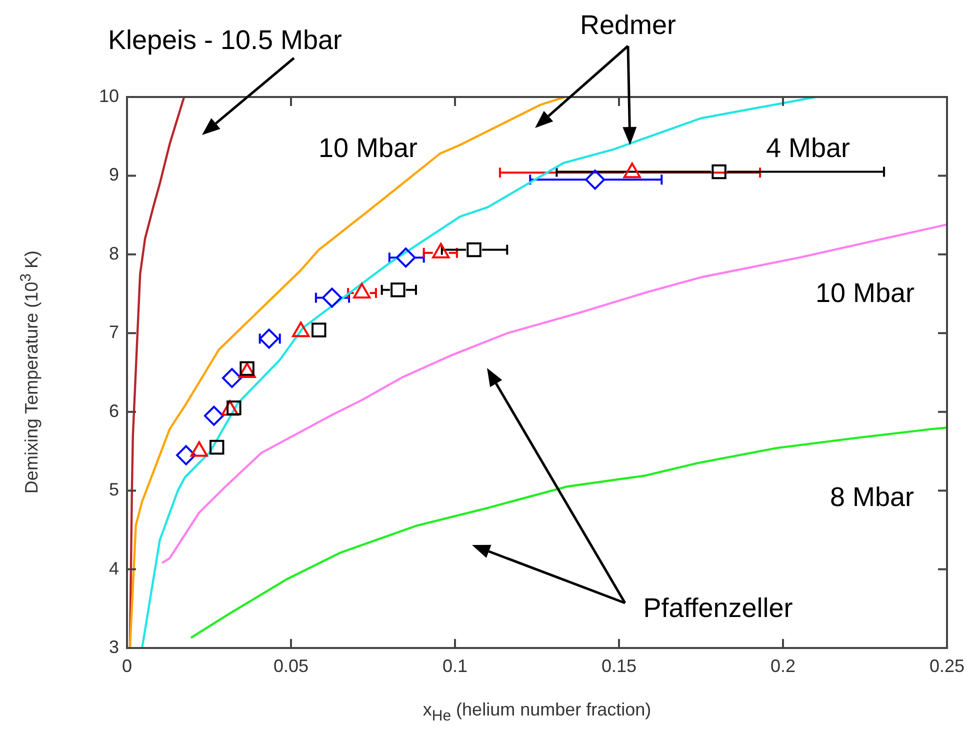 The height and width of the screenshot is (734, 979). What do you see at coordinates (628, 25) in the screenshot?
I see `text: Redmer` at bounding box center [628, 25].